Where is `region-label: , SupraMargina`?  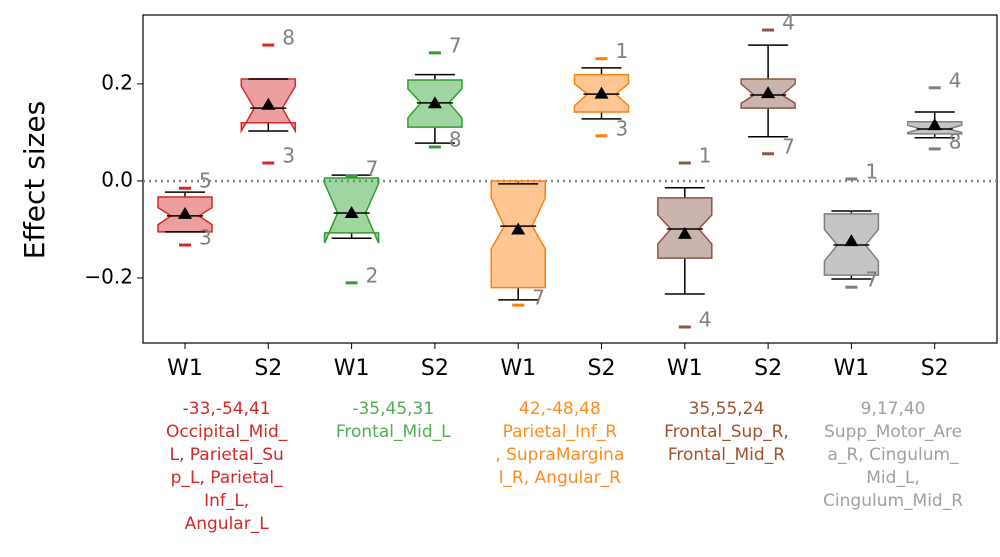
region-label: , SupraMargina is located at coordinates (559, 455).